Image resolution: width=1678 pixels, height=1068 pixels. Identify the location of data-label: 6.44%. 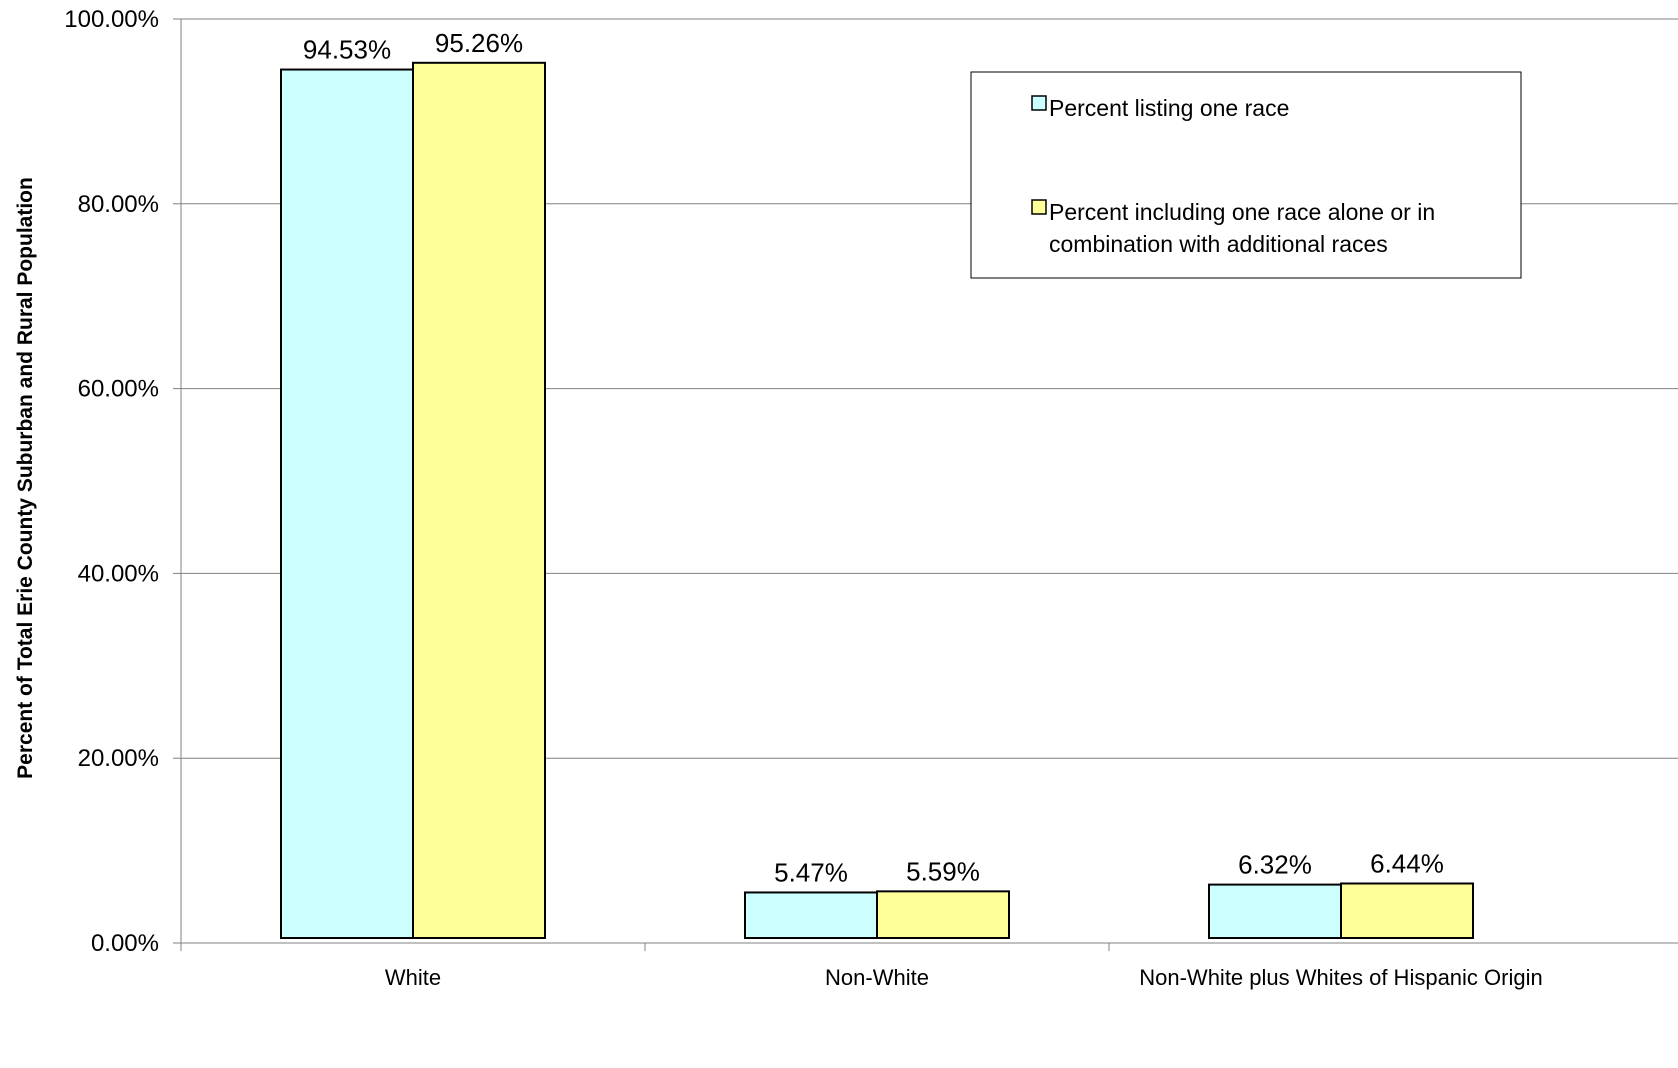
(1407, 863).